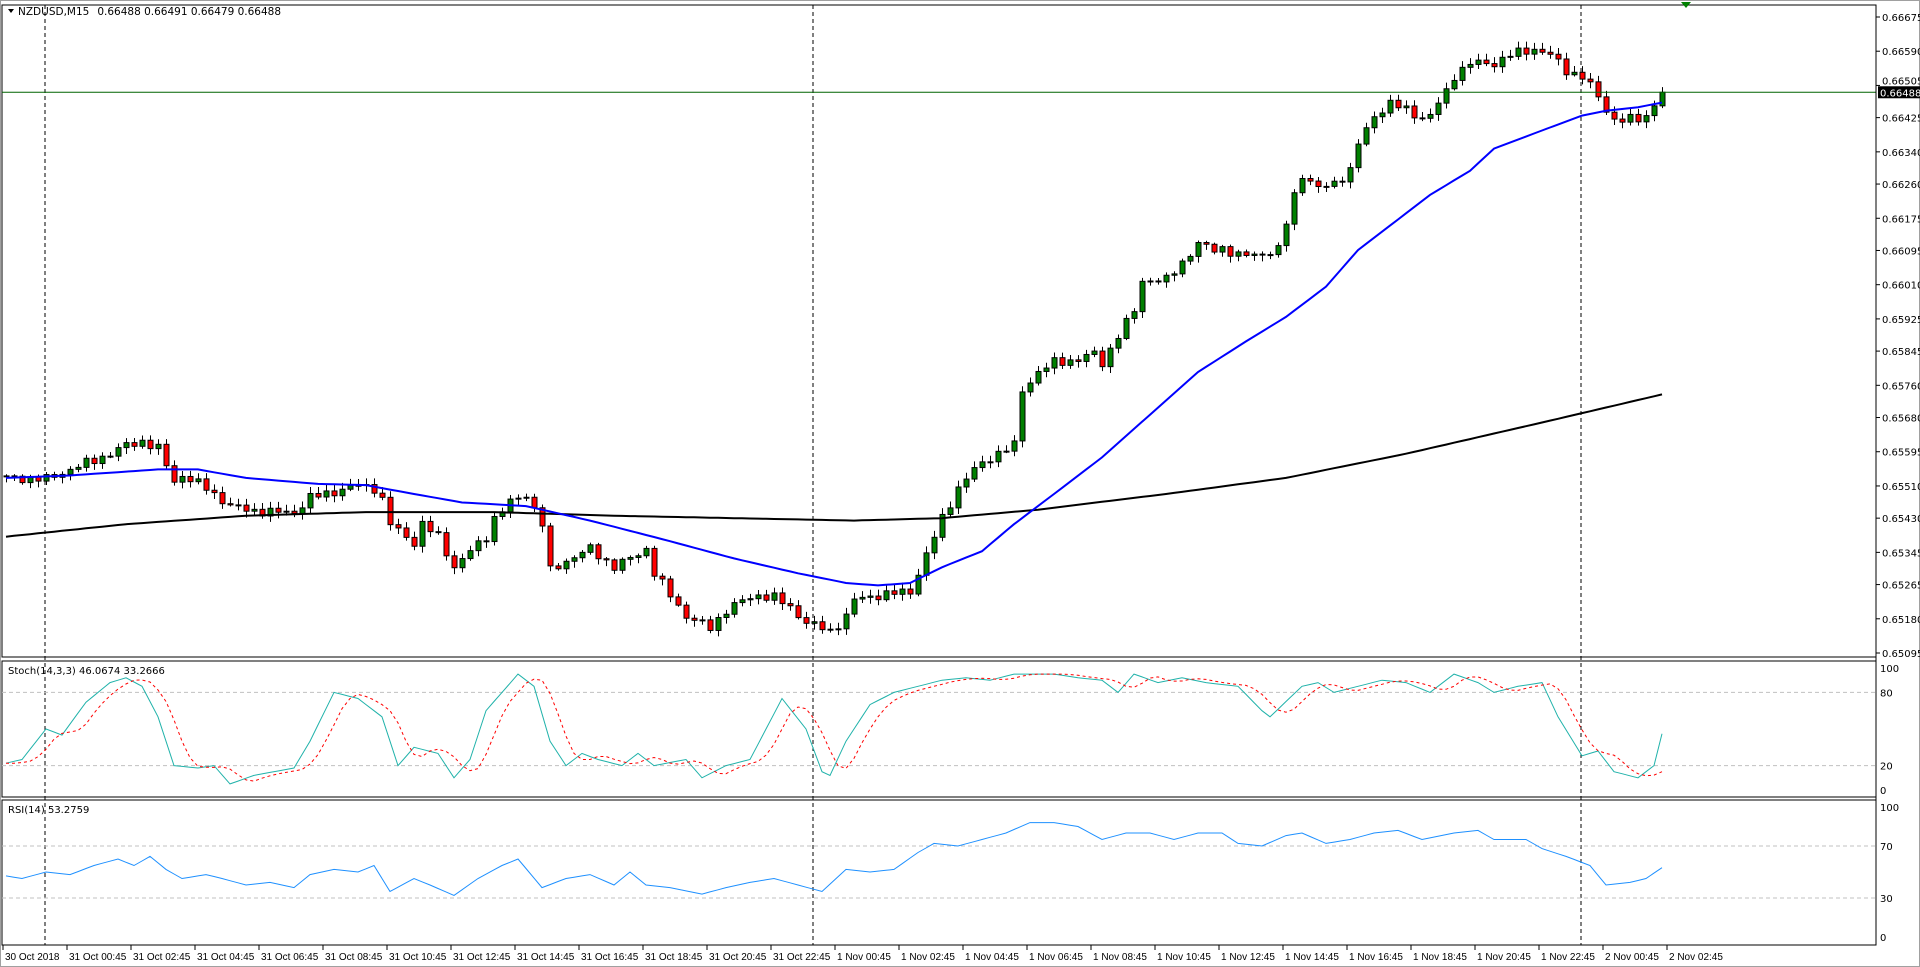 This screenshot has width=1920, height=967. What do you see at coordinates (1901, 219) in the screenshot?
I see `price-tick-label: 0.66175` at bounding box center [1901, 219].